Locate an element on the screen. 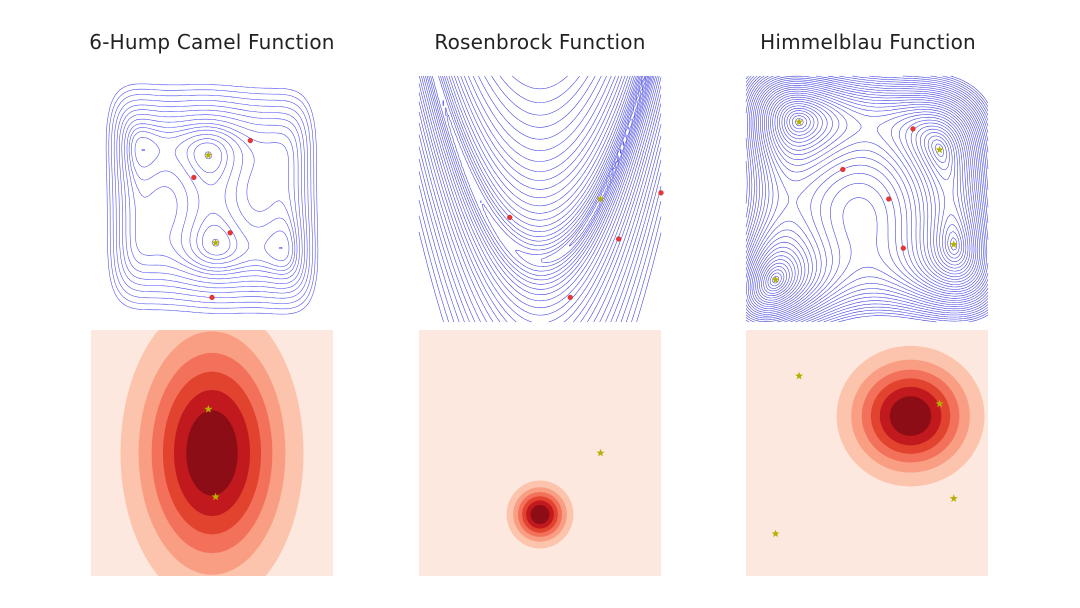 The height and width of the screenshot is (608, 1080). panel-title-himmelblau: Himmelblau Function is located at coordinates (868, 42).